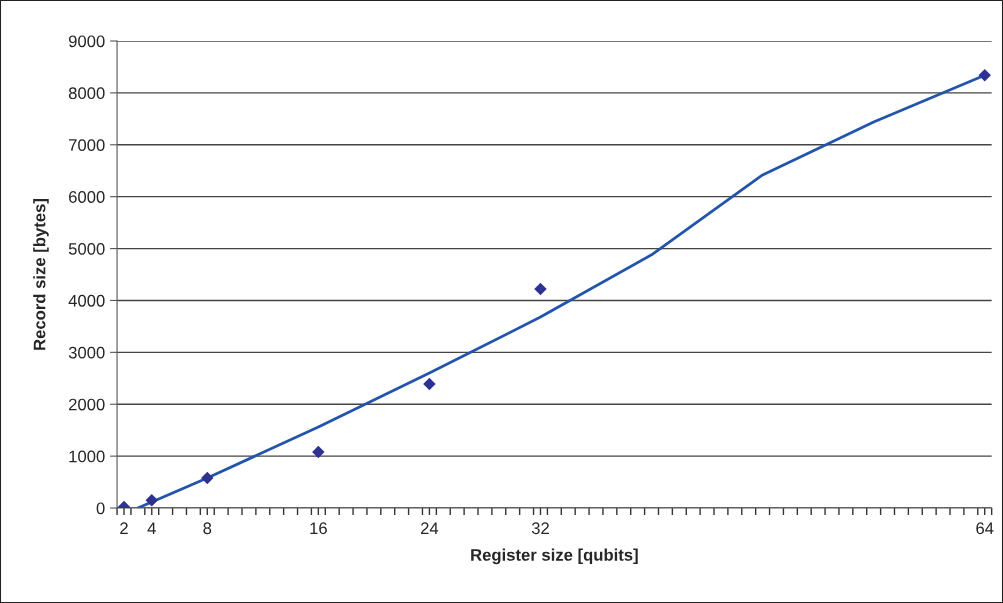  Describe the element at coordinates (86, 352) in the screenshot. I see `y-tick-label: 3000` at that location.